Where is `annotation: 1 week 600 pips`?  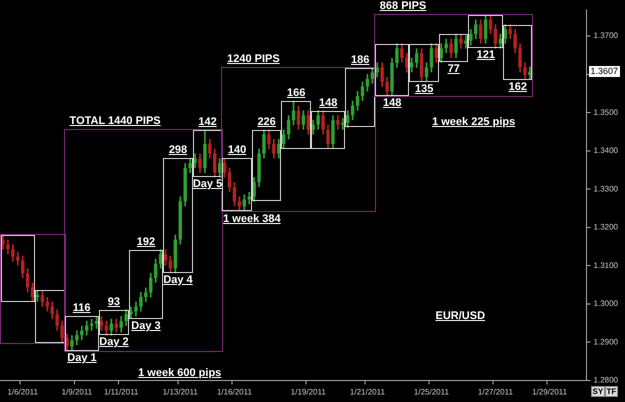
annotation: 1 week 600 pips is located at coordinates (180, 373).